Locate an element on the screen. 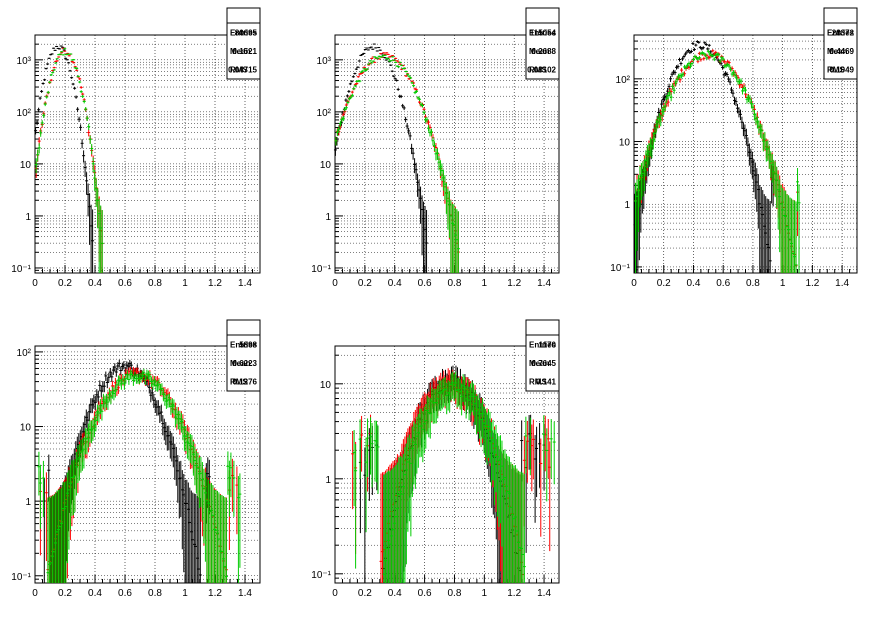 This screenshot has height=622, width=896. stats-value: 0.4469 is located at coordinates (842, 51).